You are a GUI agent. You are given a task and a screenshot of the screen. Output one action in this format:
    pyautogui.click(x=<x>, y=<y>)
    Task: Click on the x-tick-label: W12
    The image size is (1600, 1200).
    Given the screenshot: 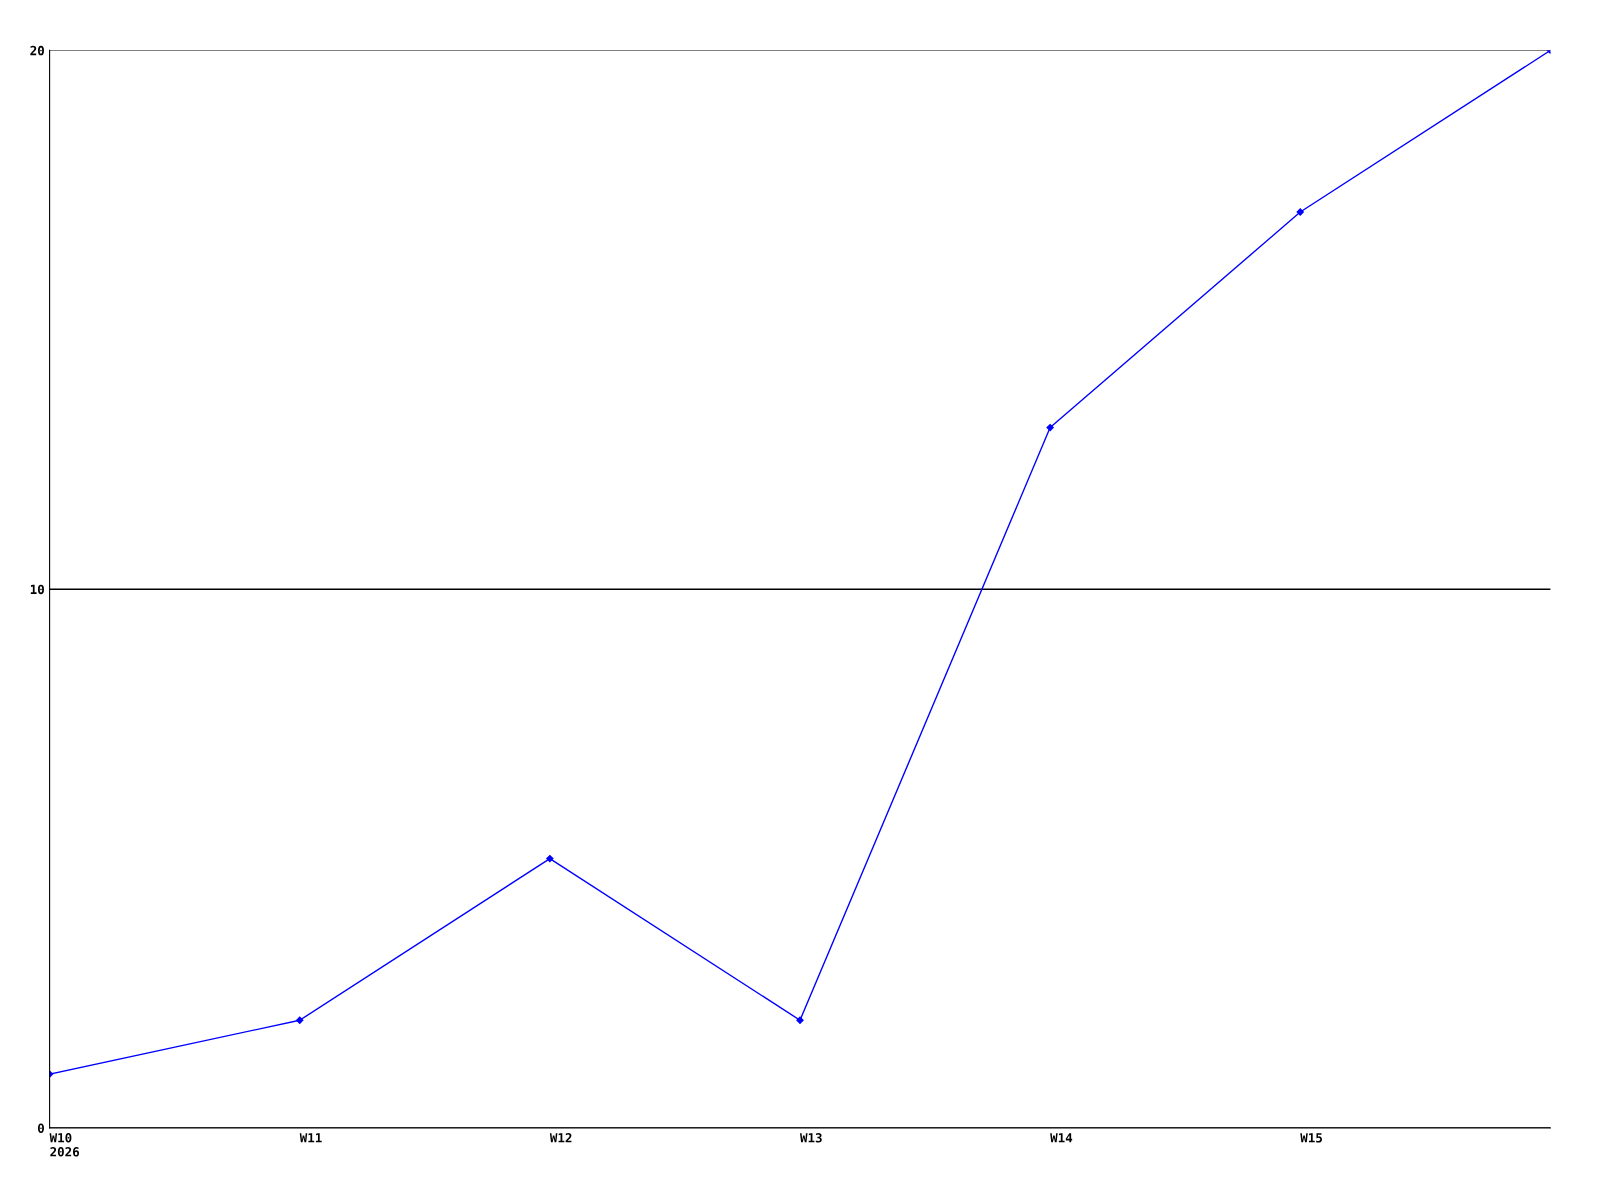 What is the action you would take?
    pyautogui.click(x=560, y=1138)
    